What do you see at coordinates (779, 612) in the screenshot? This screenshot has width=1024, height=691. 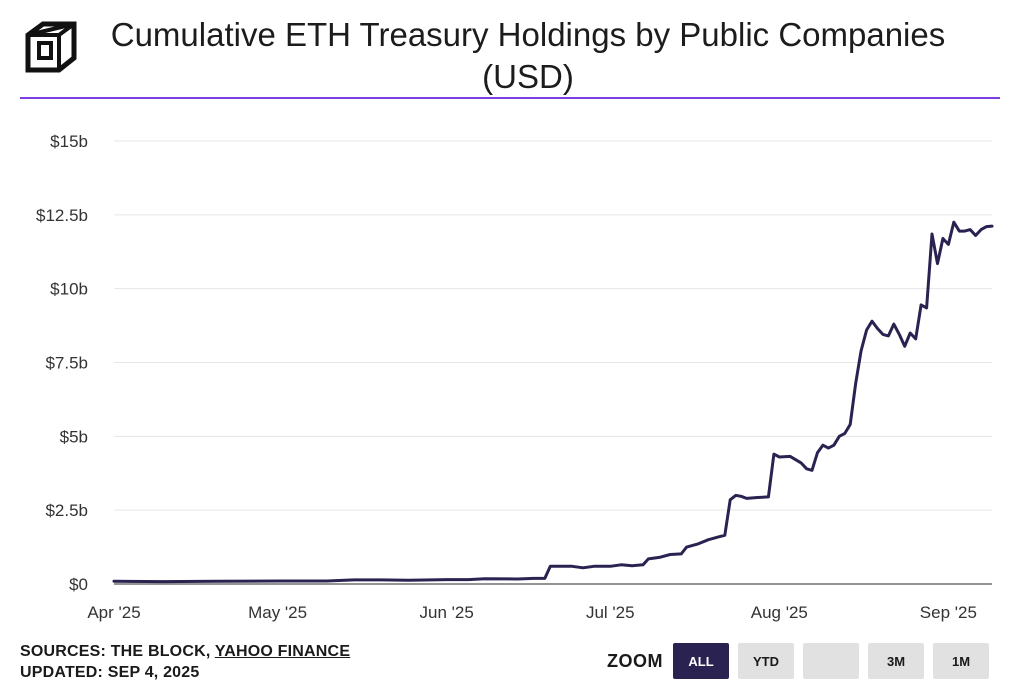 I see `x-tick-label: Aug '25` at bounding box center [779, 612].